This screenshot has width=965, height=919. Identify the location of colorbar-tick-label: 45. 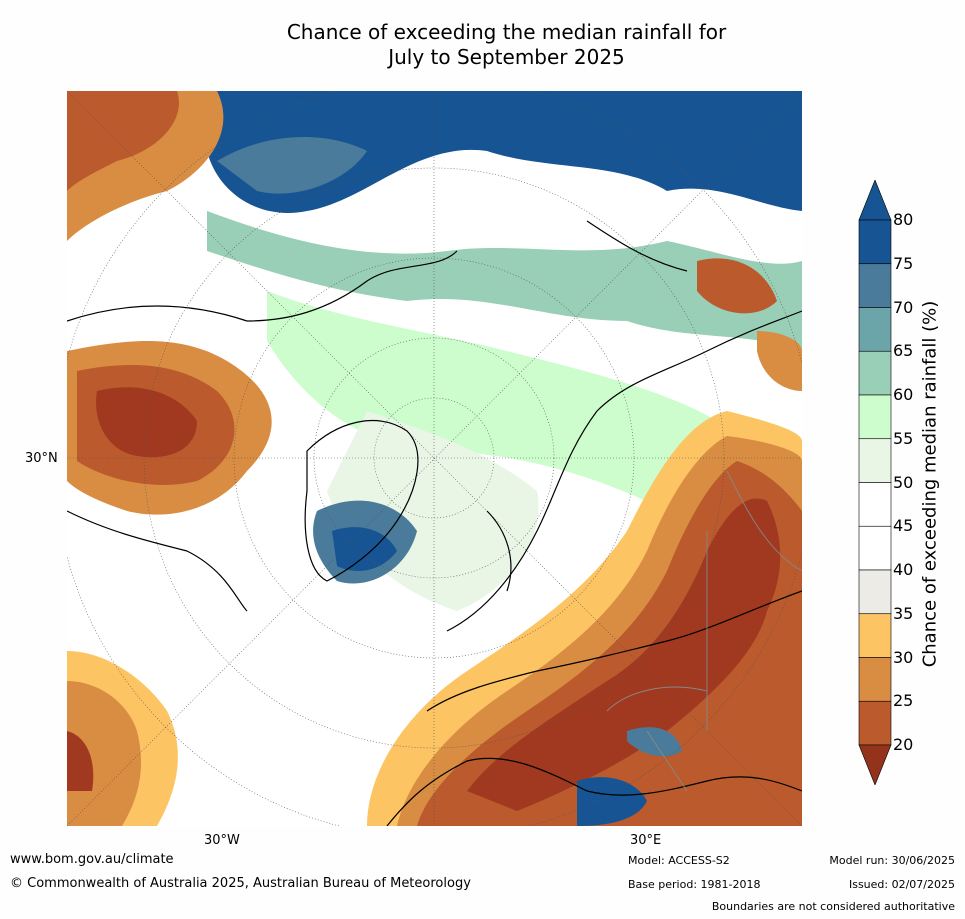
(903, 526).